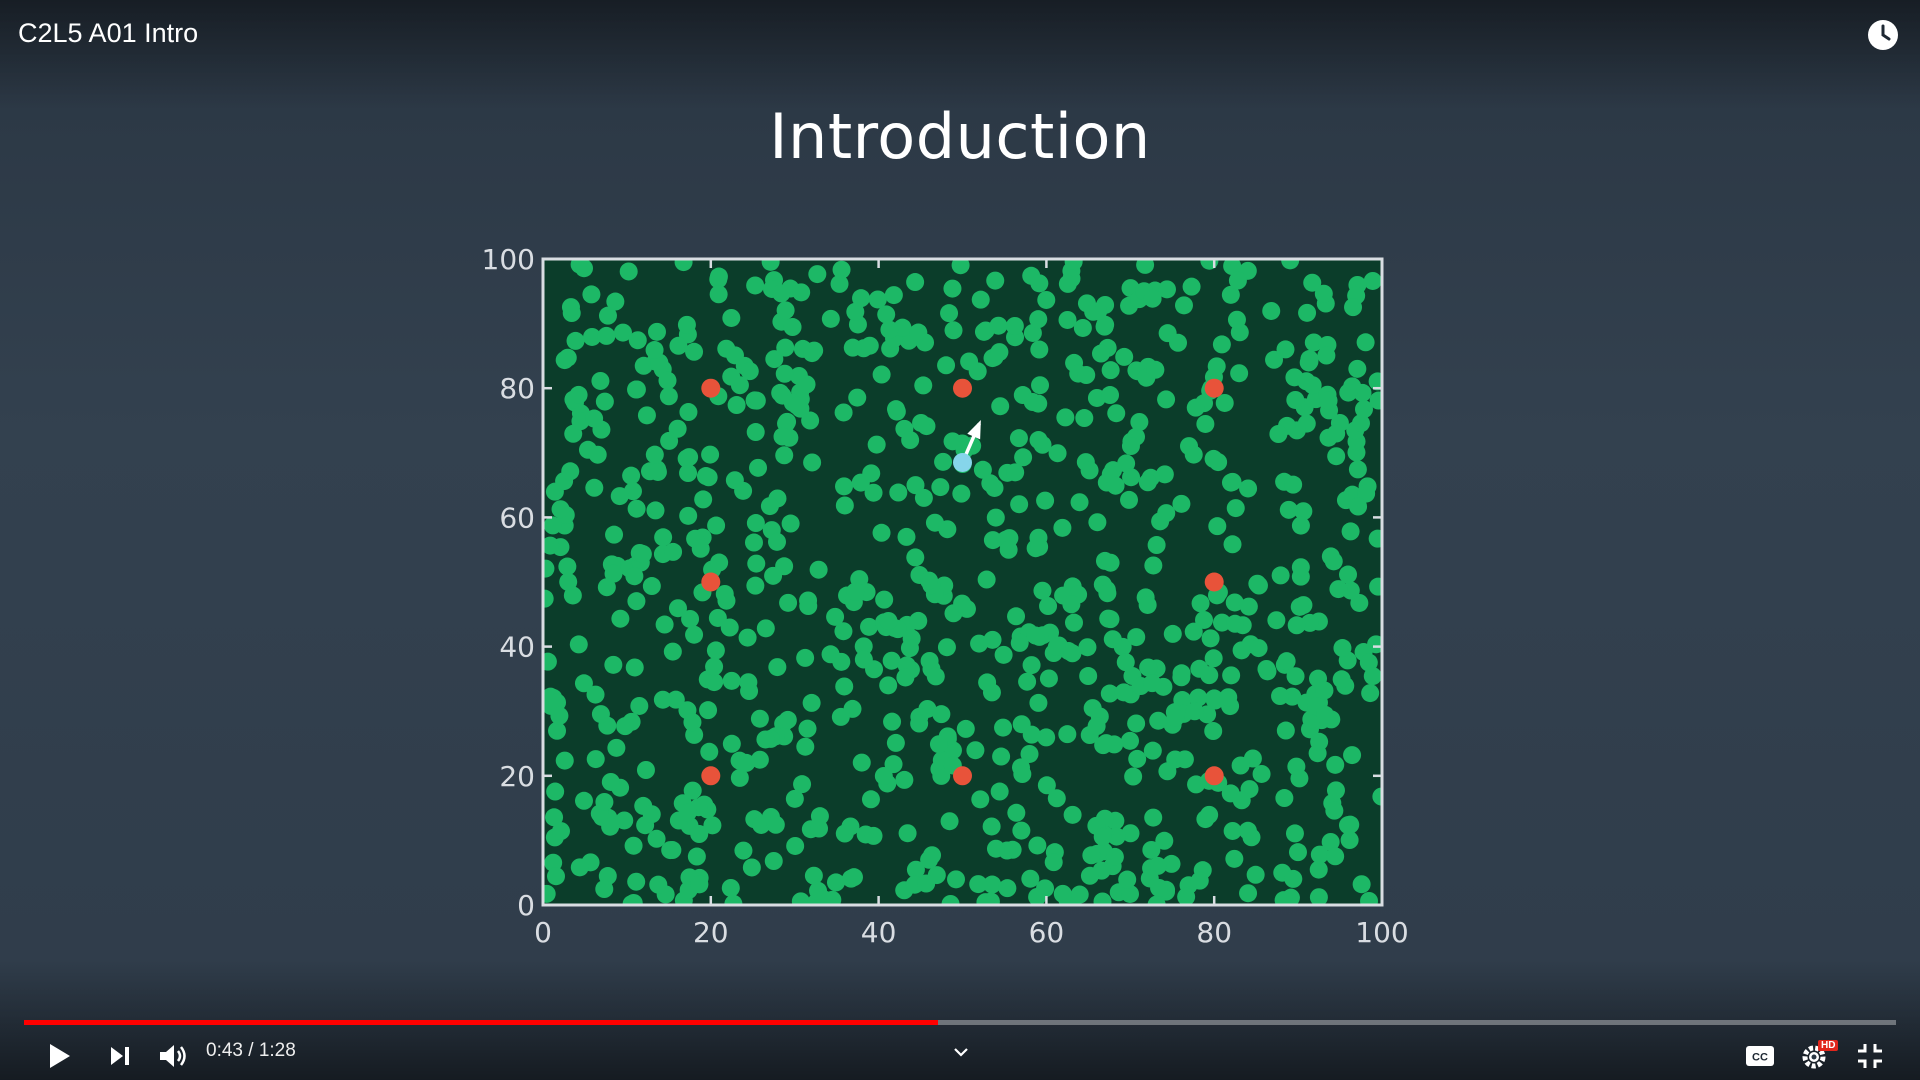 Image resolution: width=1920 pixels, height=1080 pixels. I want to click on video-title: C2L5 A01 Intro, so click(108, 33).